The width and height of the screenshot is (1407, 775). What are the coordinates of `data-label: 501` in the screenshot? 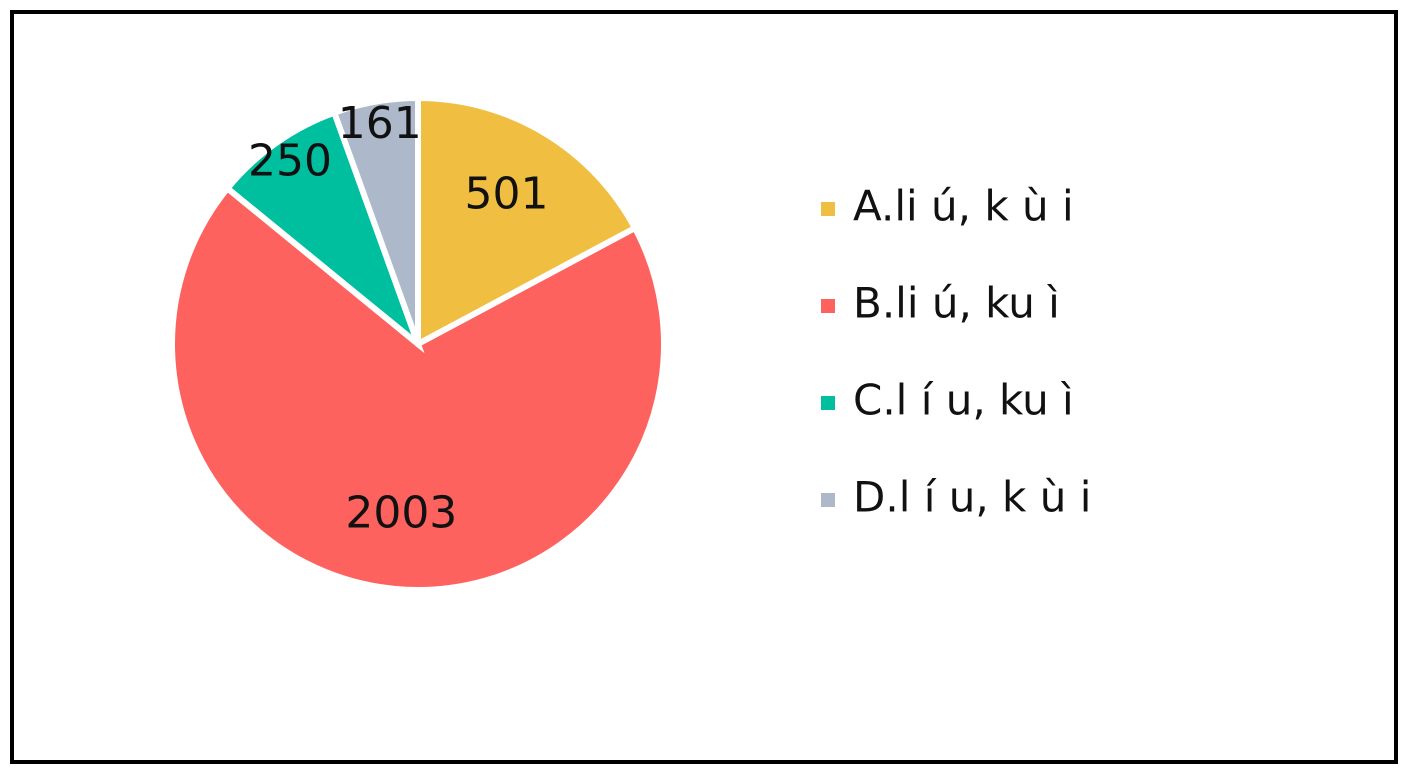 It's located at (507, 193).